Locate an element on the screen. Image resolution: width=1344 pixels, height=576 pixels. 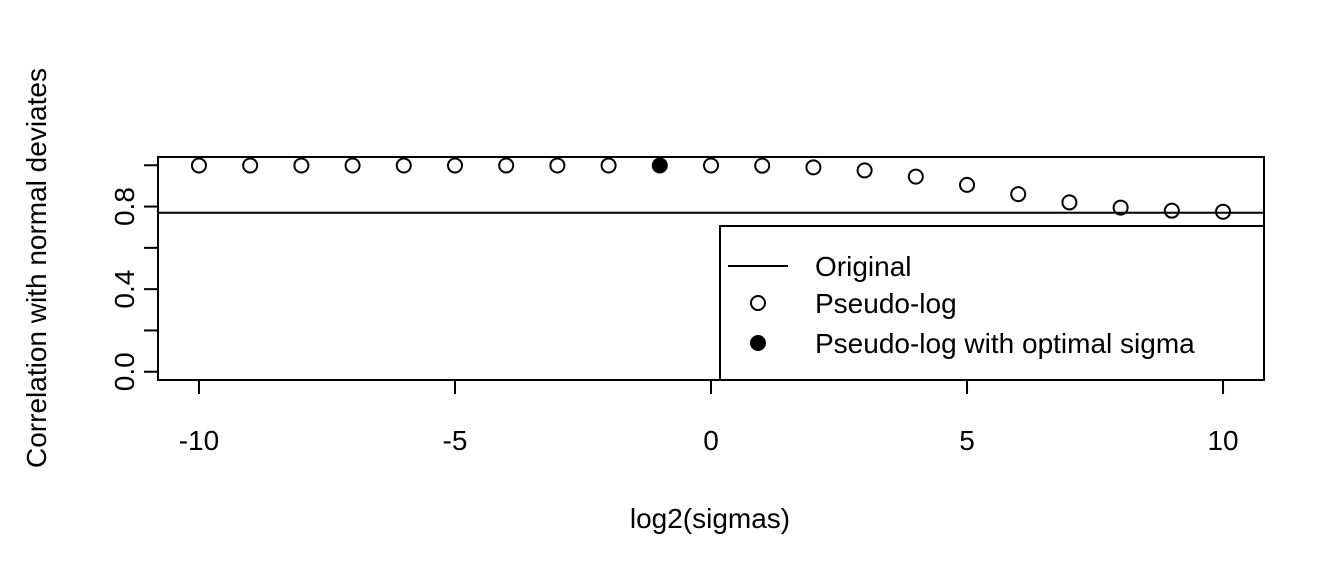
x-tick-label: -5 is located at coordinates (455, 440).